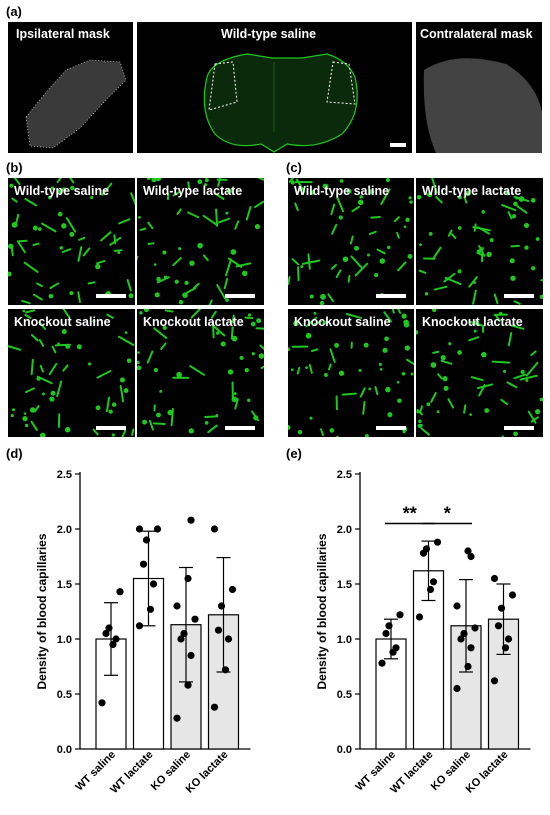 This screenshot has width=550, height=815. Describe the element at coordinates (294, 453) in the screenshot. I see `panel-label-e: (e)` at that location.